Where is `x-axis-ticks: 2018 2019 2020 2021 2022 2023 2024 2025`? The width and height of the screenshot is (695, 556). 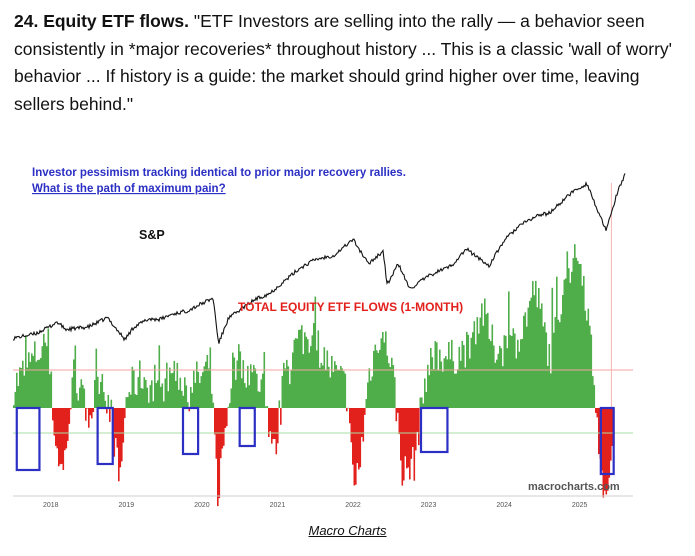
x-axis-ticks: 2018 2019 2020 2021 2022 2023 2024 2025 is located at coordinates (323, 502).